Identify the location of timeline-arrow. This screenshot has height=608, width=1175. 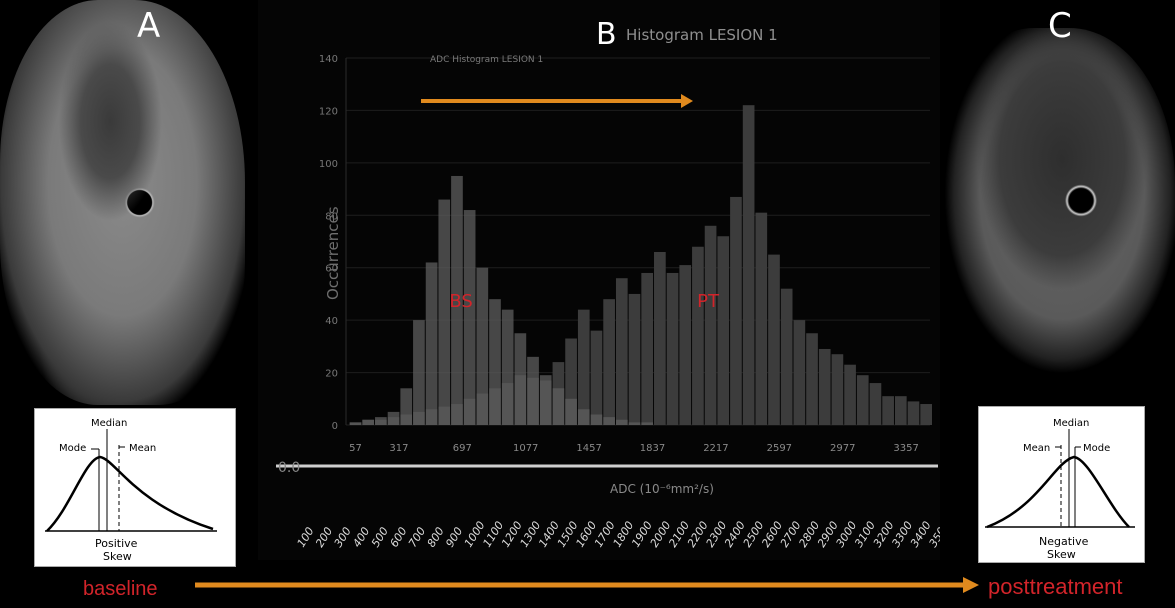
(587, 585).